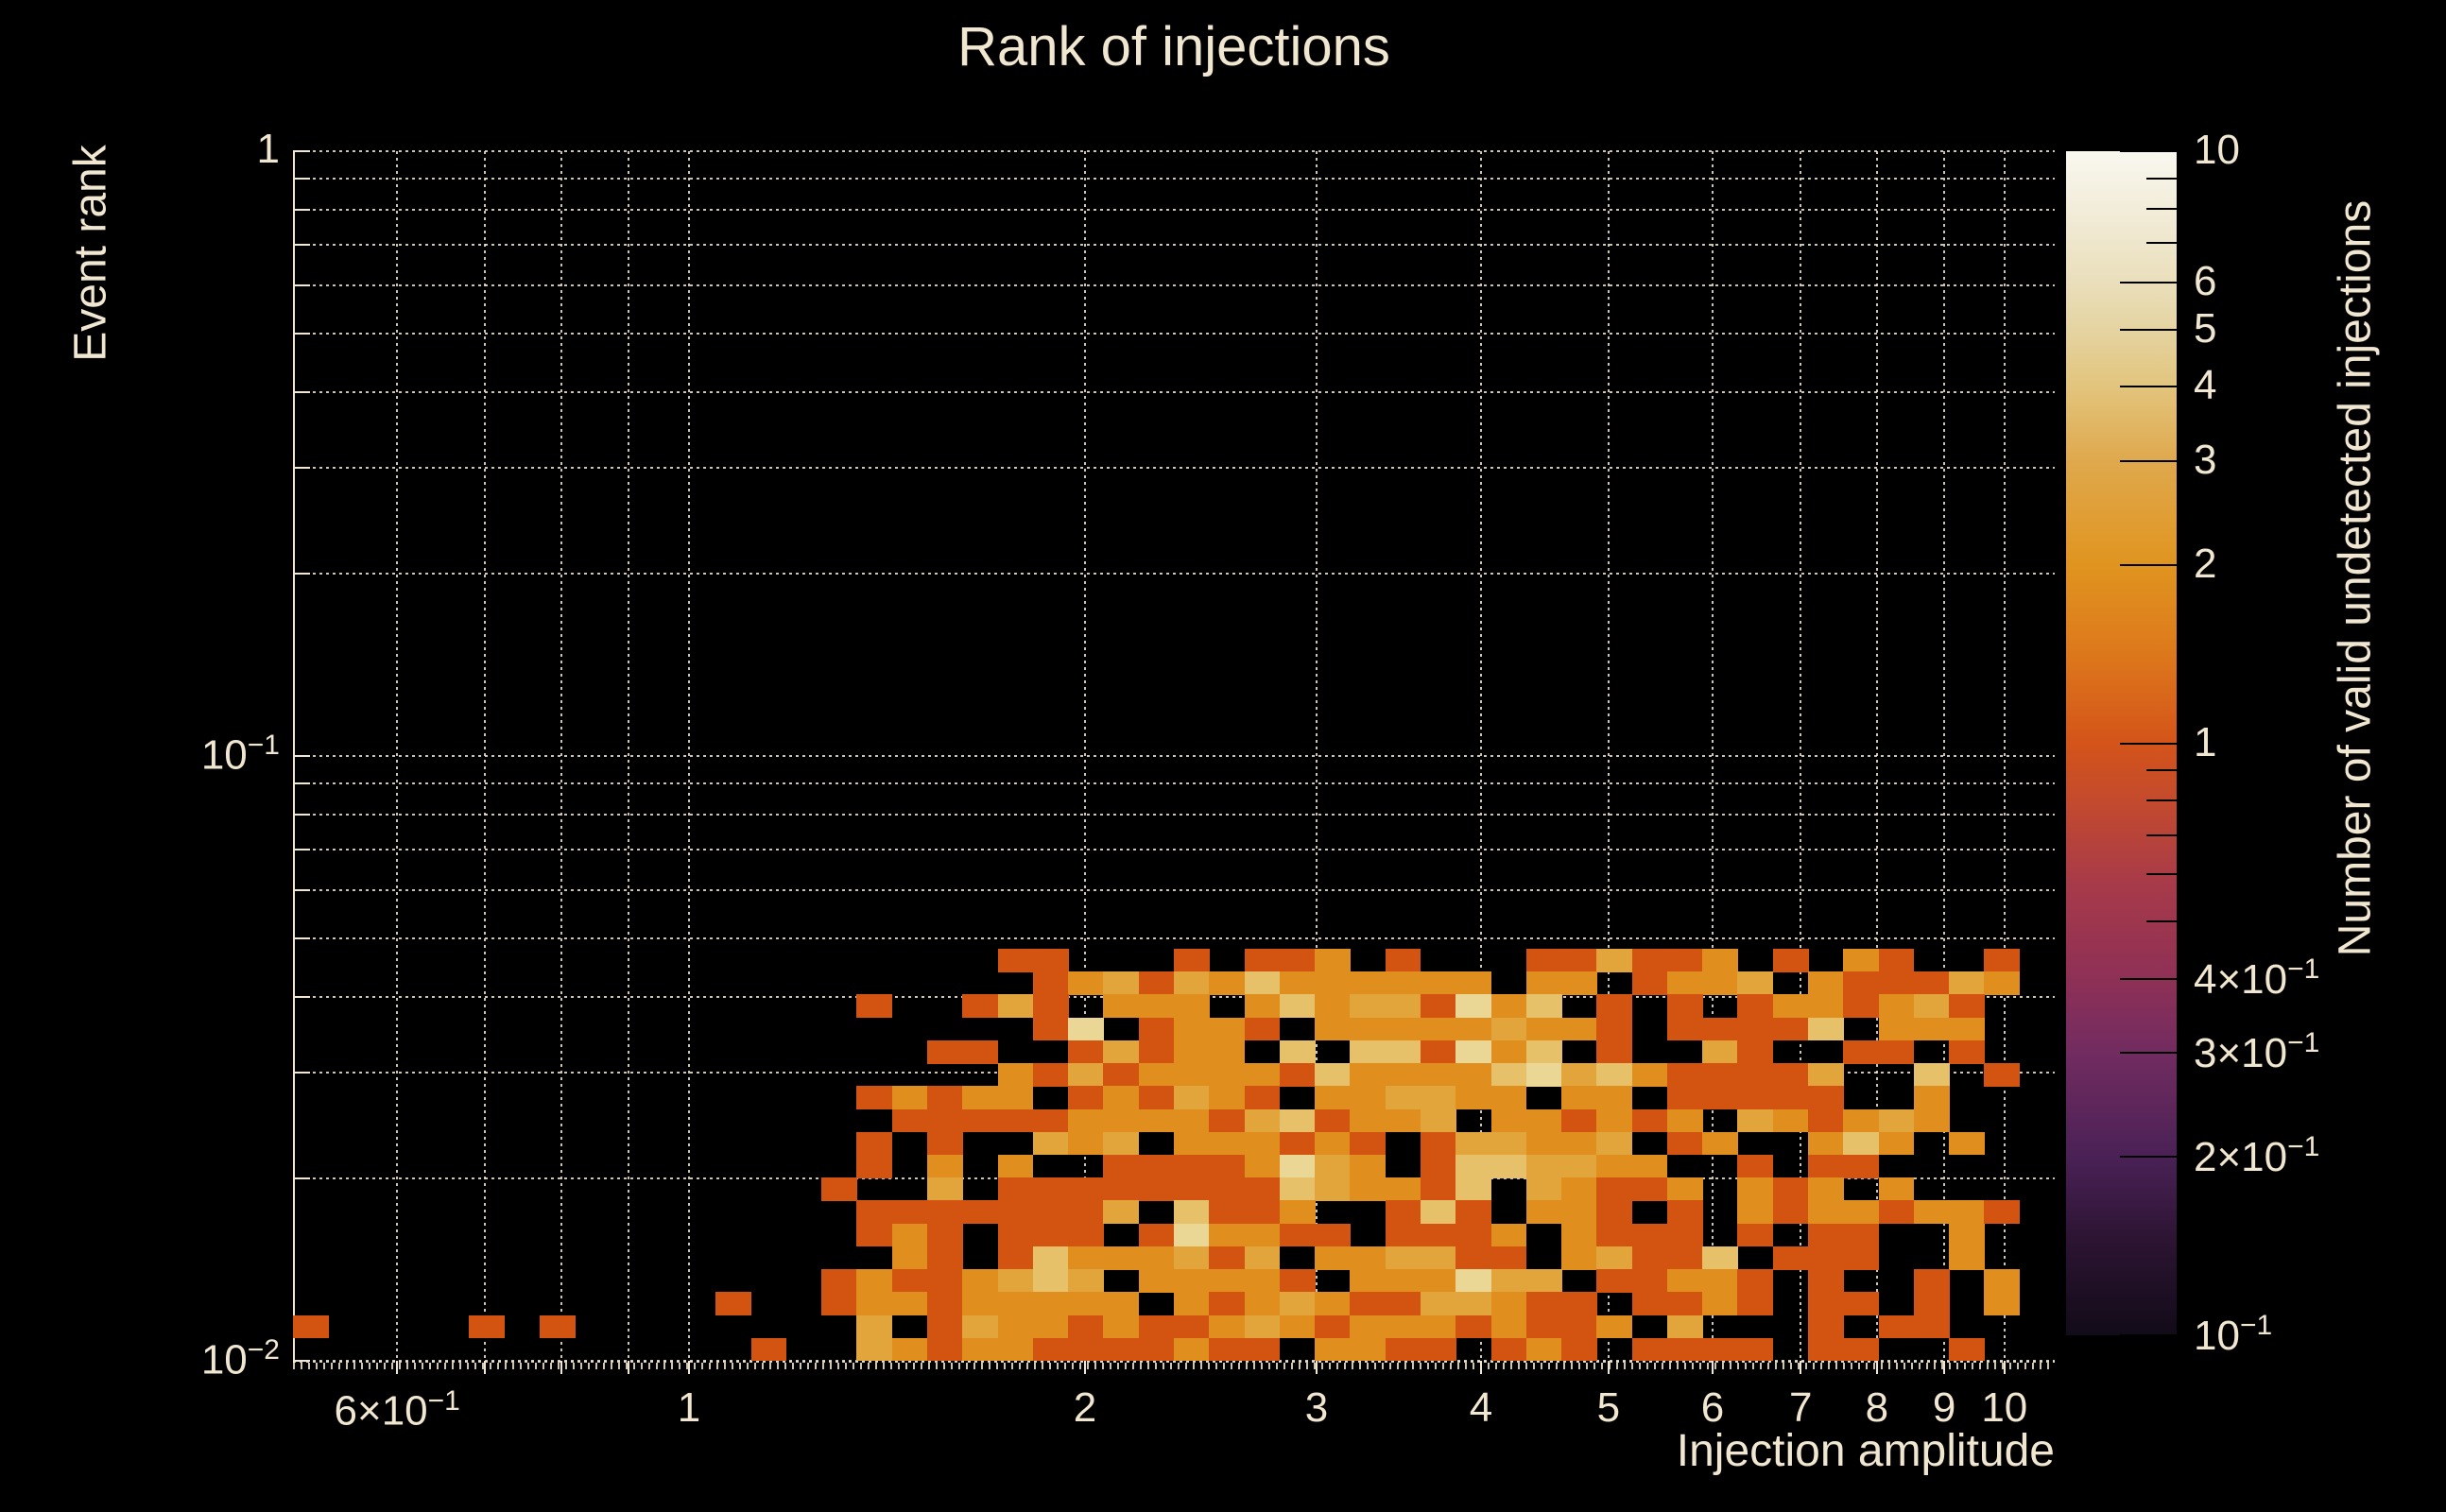 The image size is (2446, 1512). Describe the element at coordinates (2205, 564) in the screenshot. I see `colorbar-tick-label: 2` at that location.